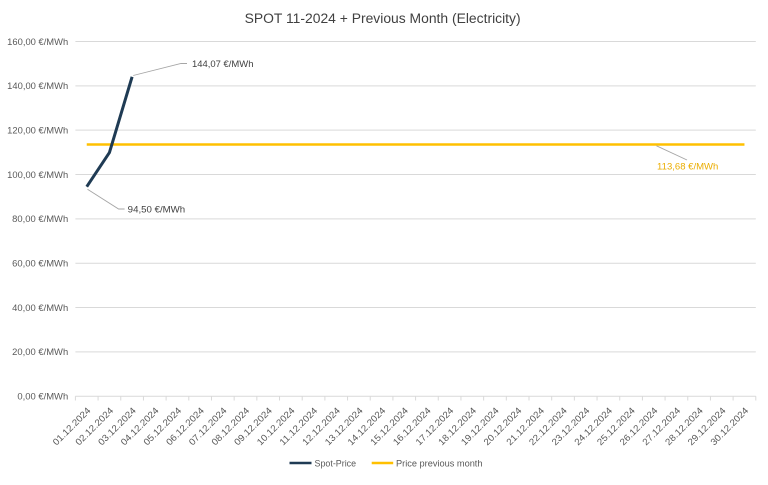 Image resolution: width=768 pixels, height=485 pixels. Describe the element at coordinates (37, 175) in the screenshot. I see `svg-text: 100,00 €/MWh` at that location.